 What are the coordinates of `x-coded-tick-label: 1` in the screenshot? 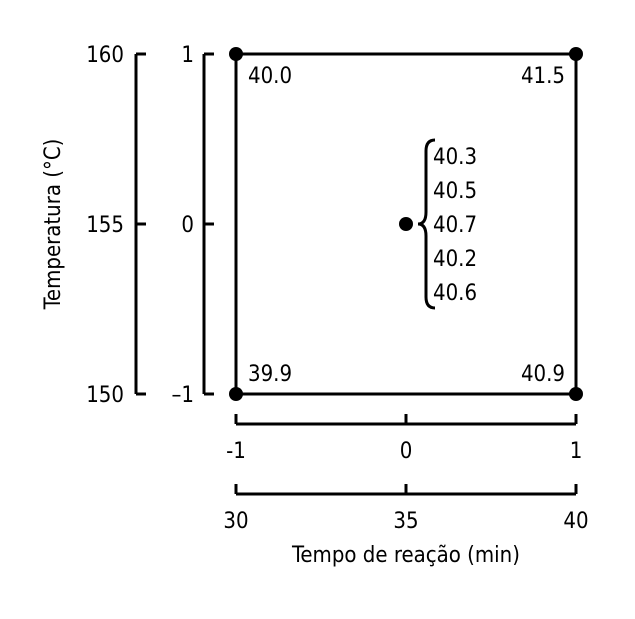 It's located at (576, 451).